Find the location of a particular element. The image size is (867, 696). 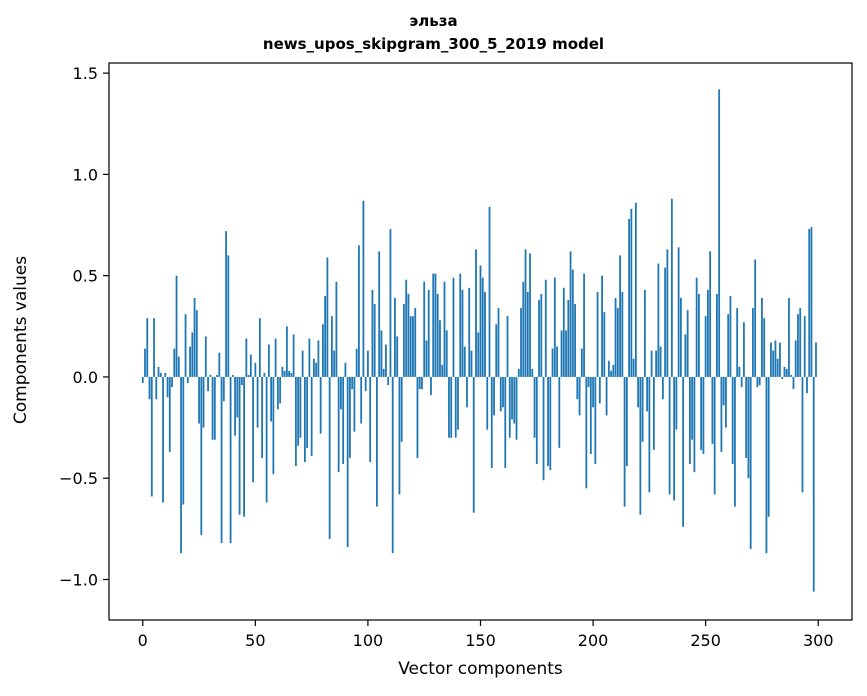

y-axis-ticks: −1.0 −0.5 0.0 0.5 1.0 1.5 is located at coordinates (84, 326).